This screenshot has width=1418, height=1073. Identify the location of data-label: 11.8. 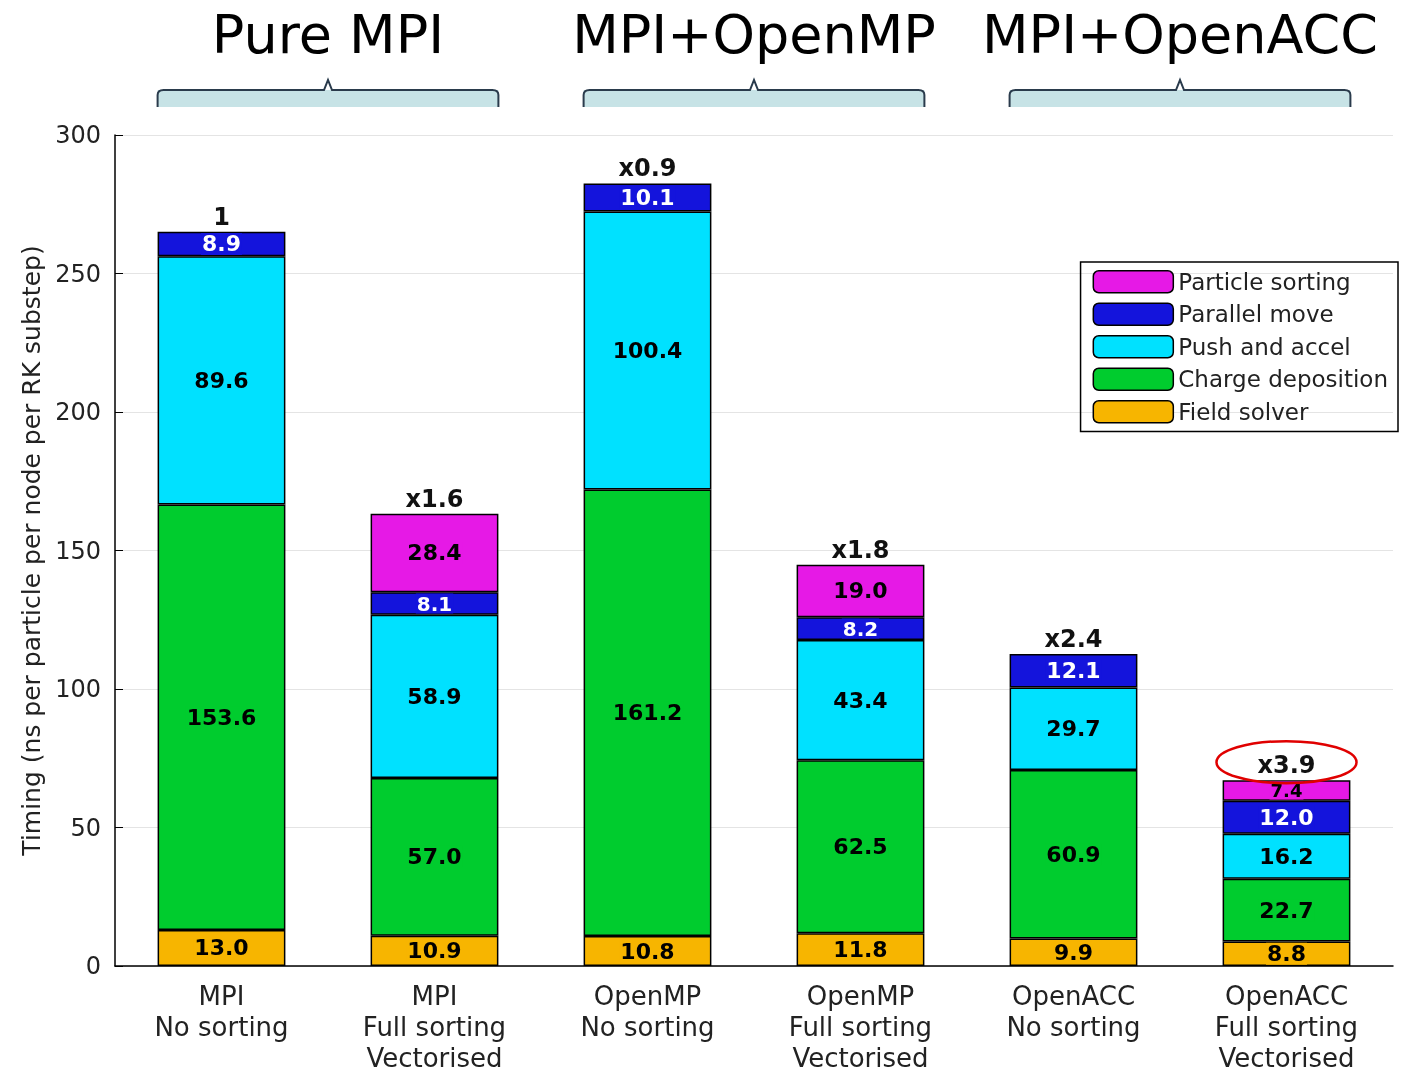
(860, 950).